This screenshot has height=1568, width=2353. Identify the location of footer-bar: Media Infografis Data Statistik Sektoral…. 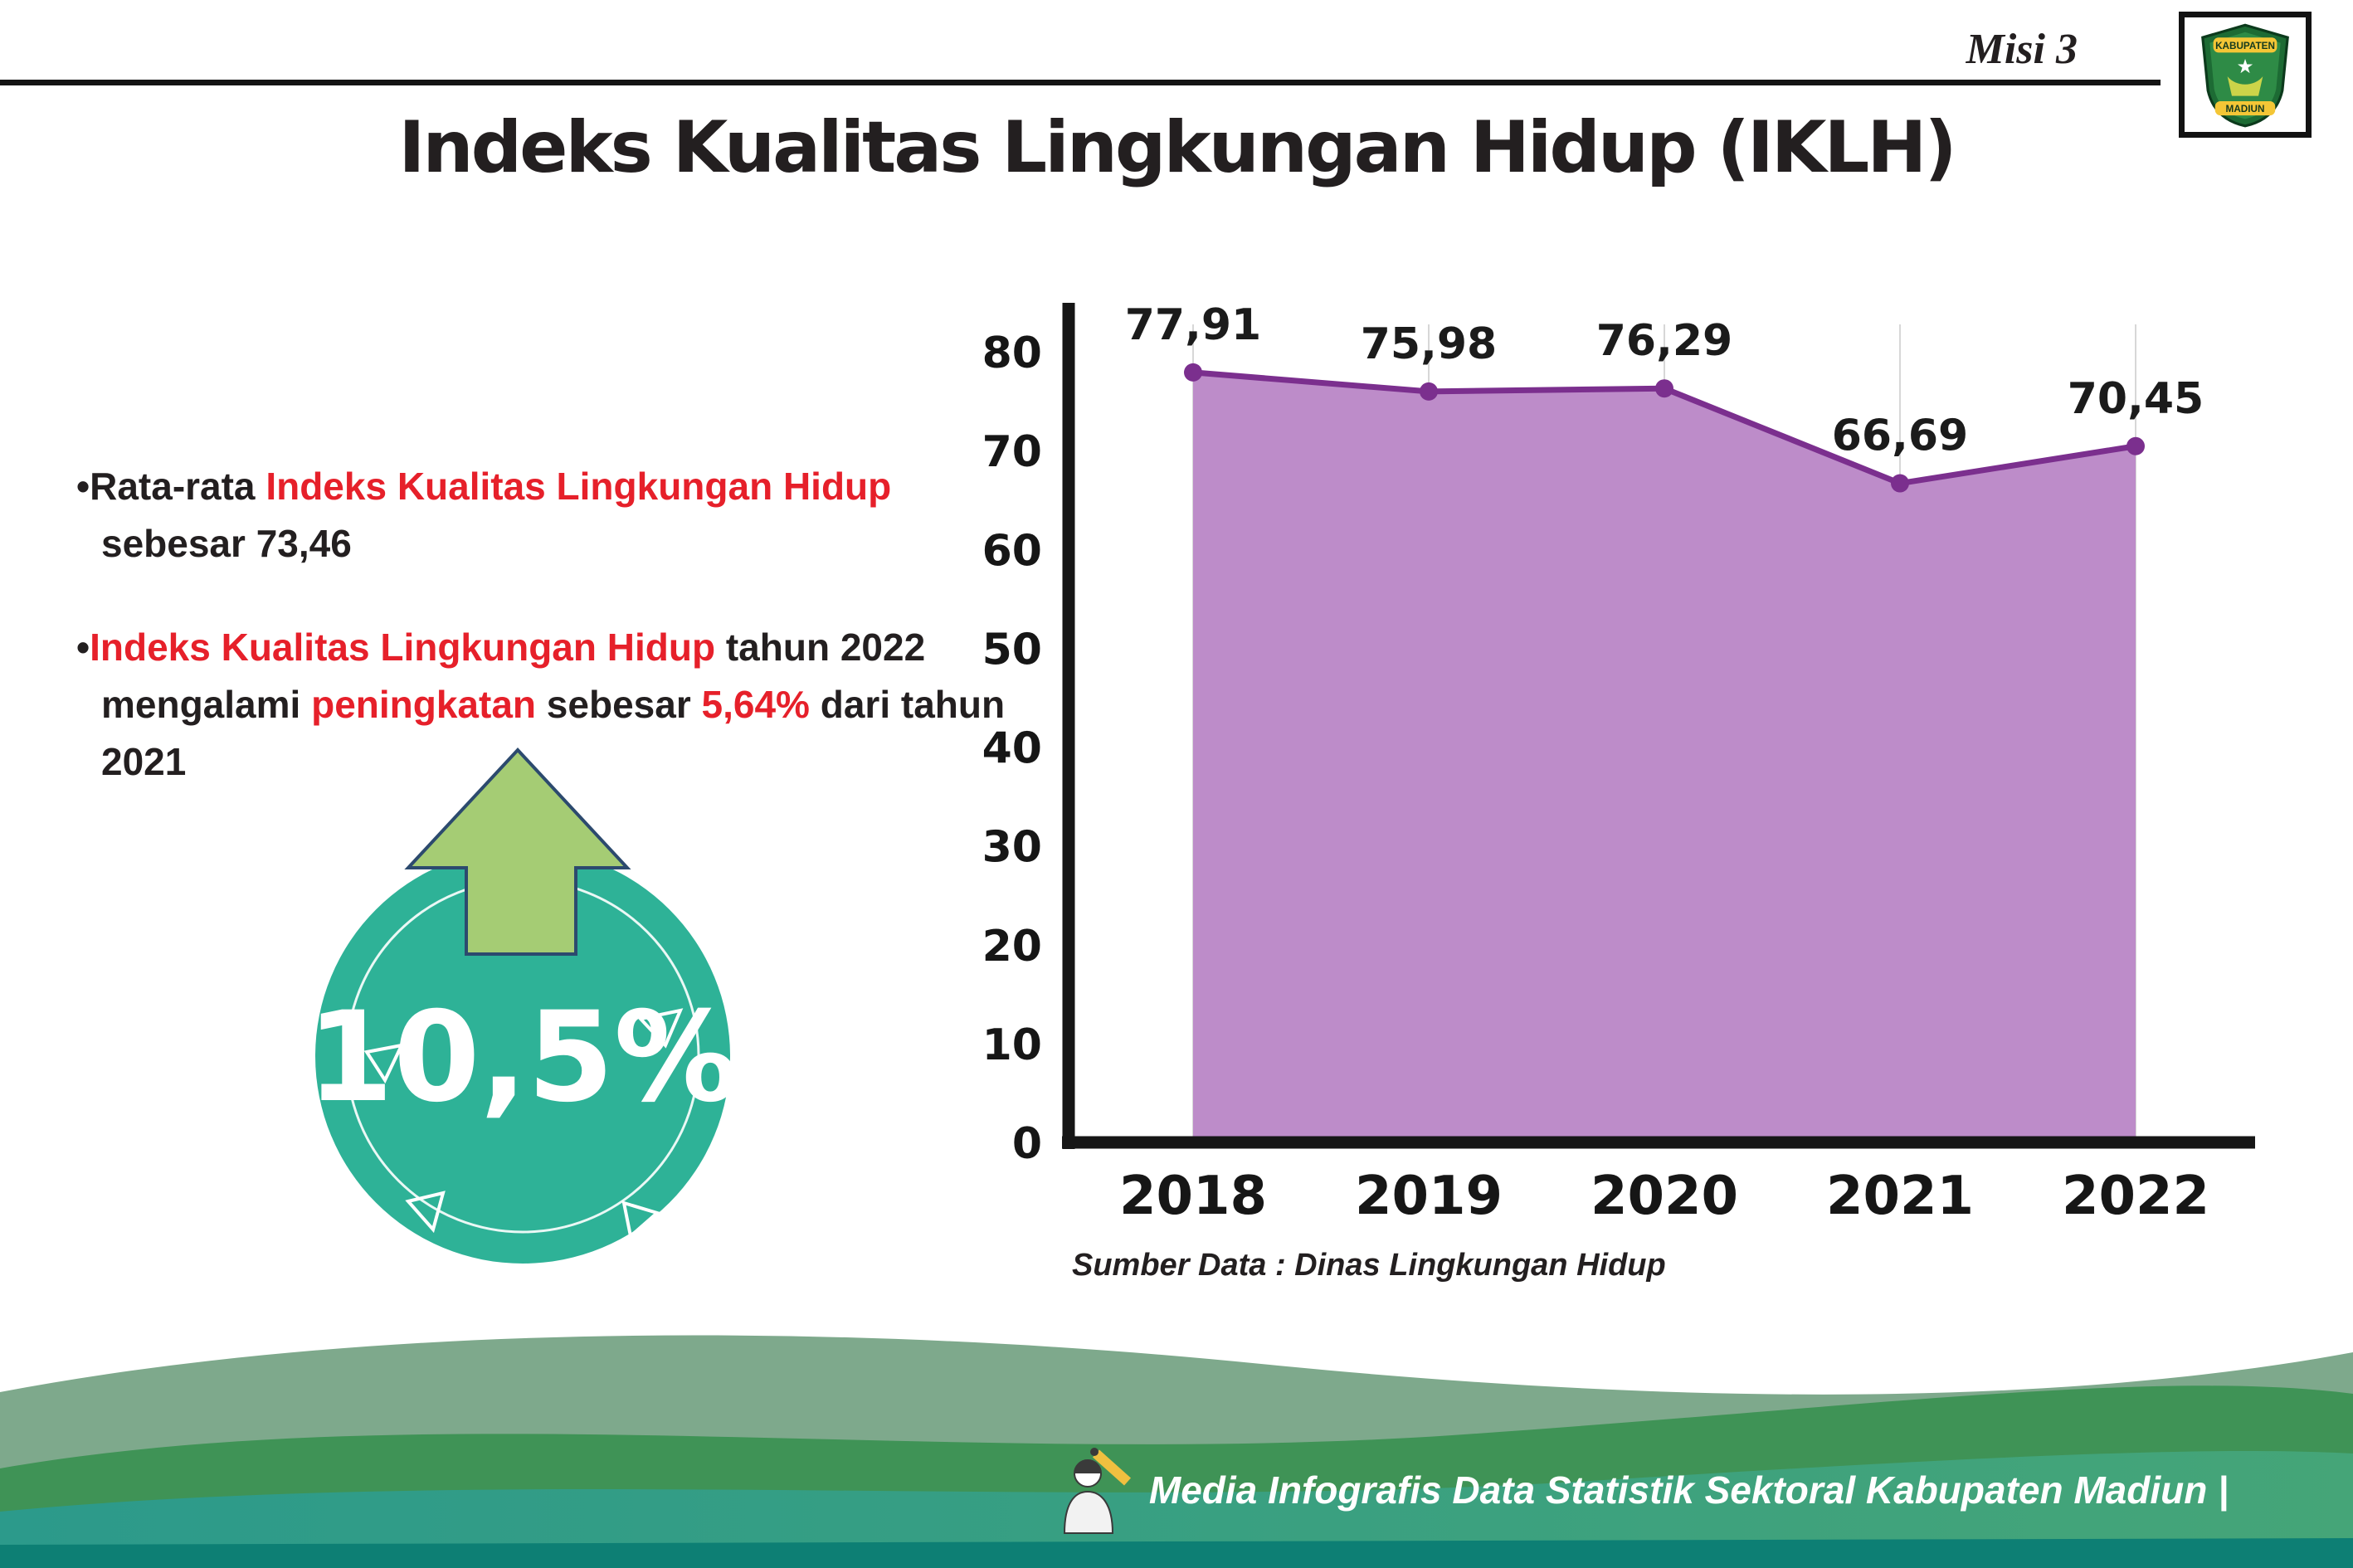
(1642, 1490).